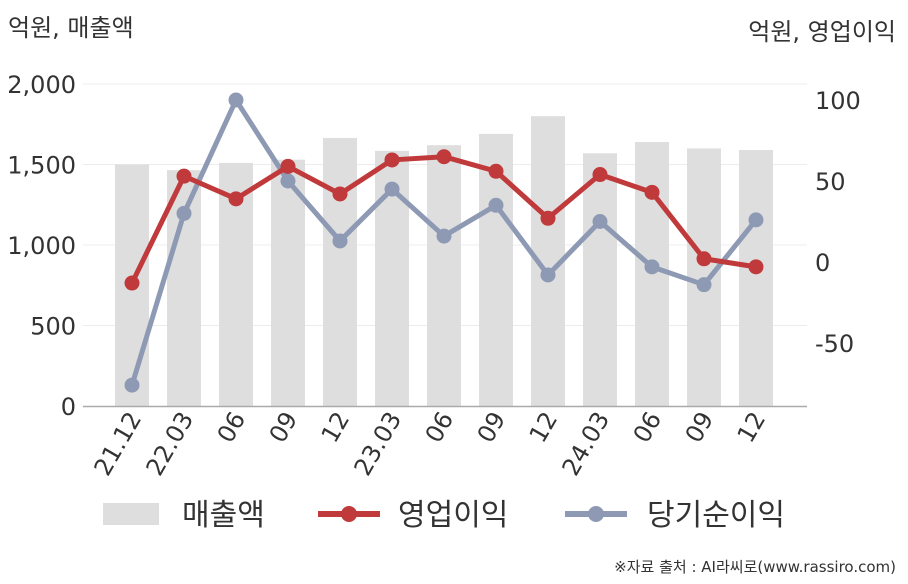 The width and height of the screenshot is (908, 584). Describe the element at coordinates (716, 515) in the screenshot. I see `legend-label-net-income: 당기순이익` at that location.